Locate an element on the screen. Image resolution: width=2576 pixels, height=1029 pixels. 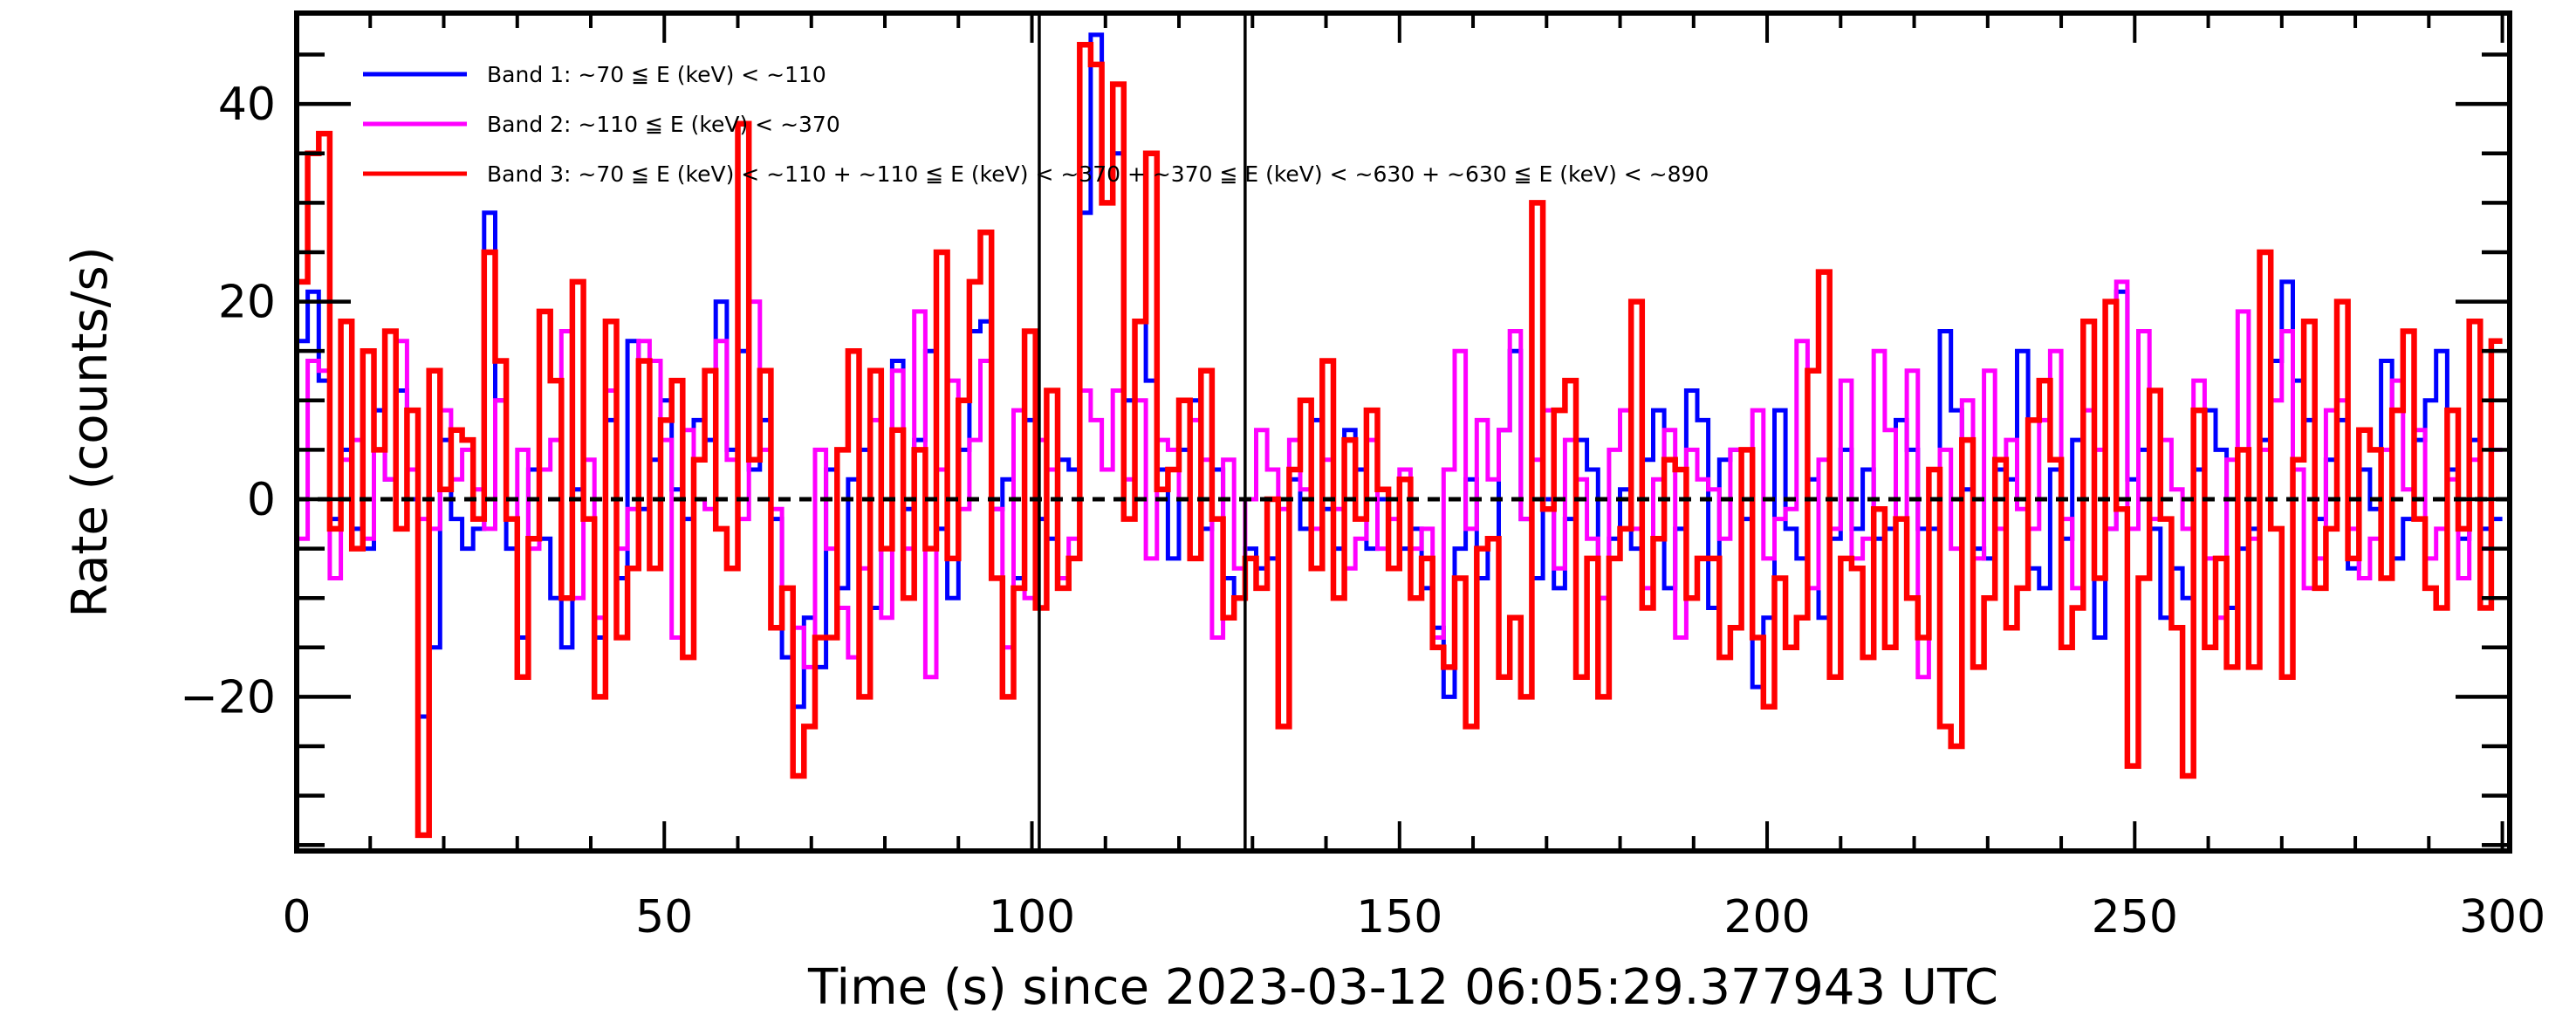
x-tick-label: 250 is located at coordinates (2135, 917).